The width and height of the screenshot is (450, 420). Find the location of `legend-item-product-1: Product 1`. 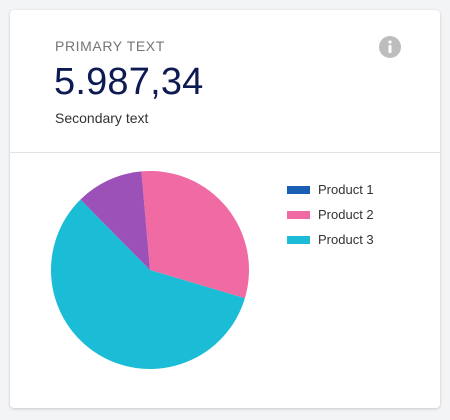

legend-item-product-1: Product 1 is located at coordinates (357, 195).